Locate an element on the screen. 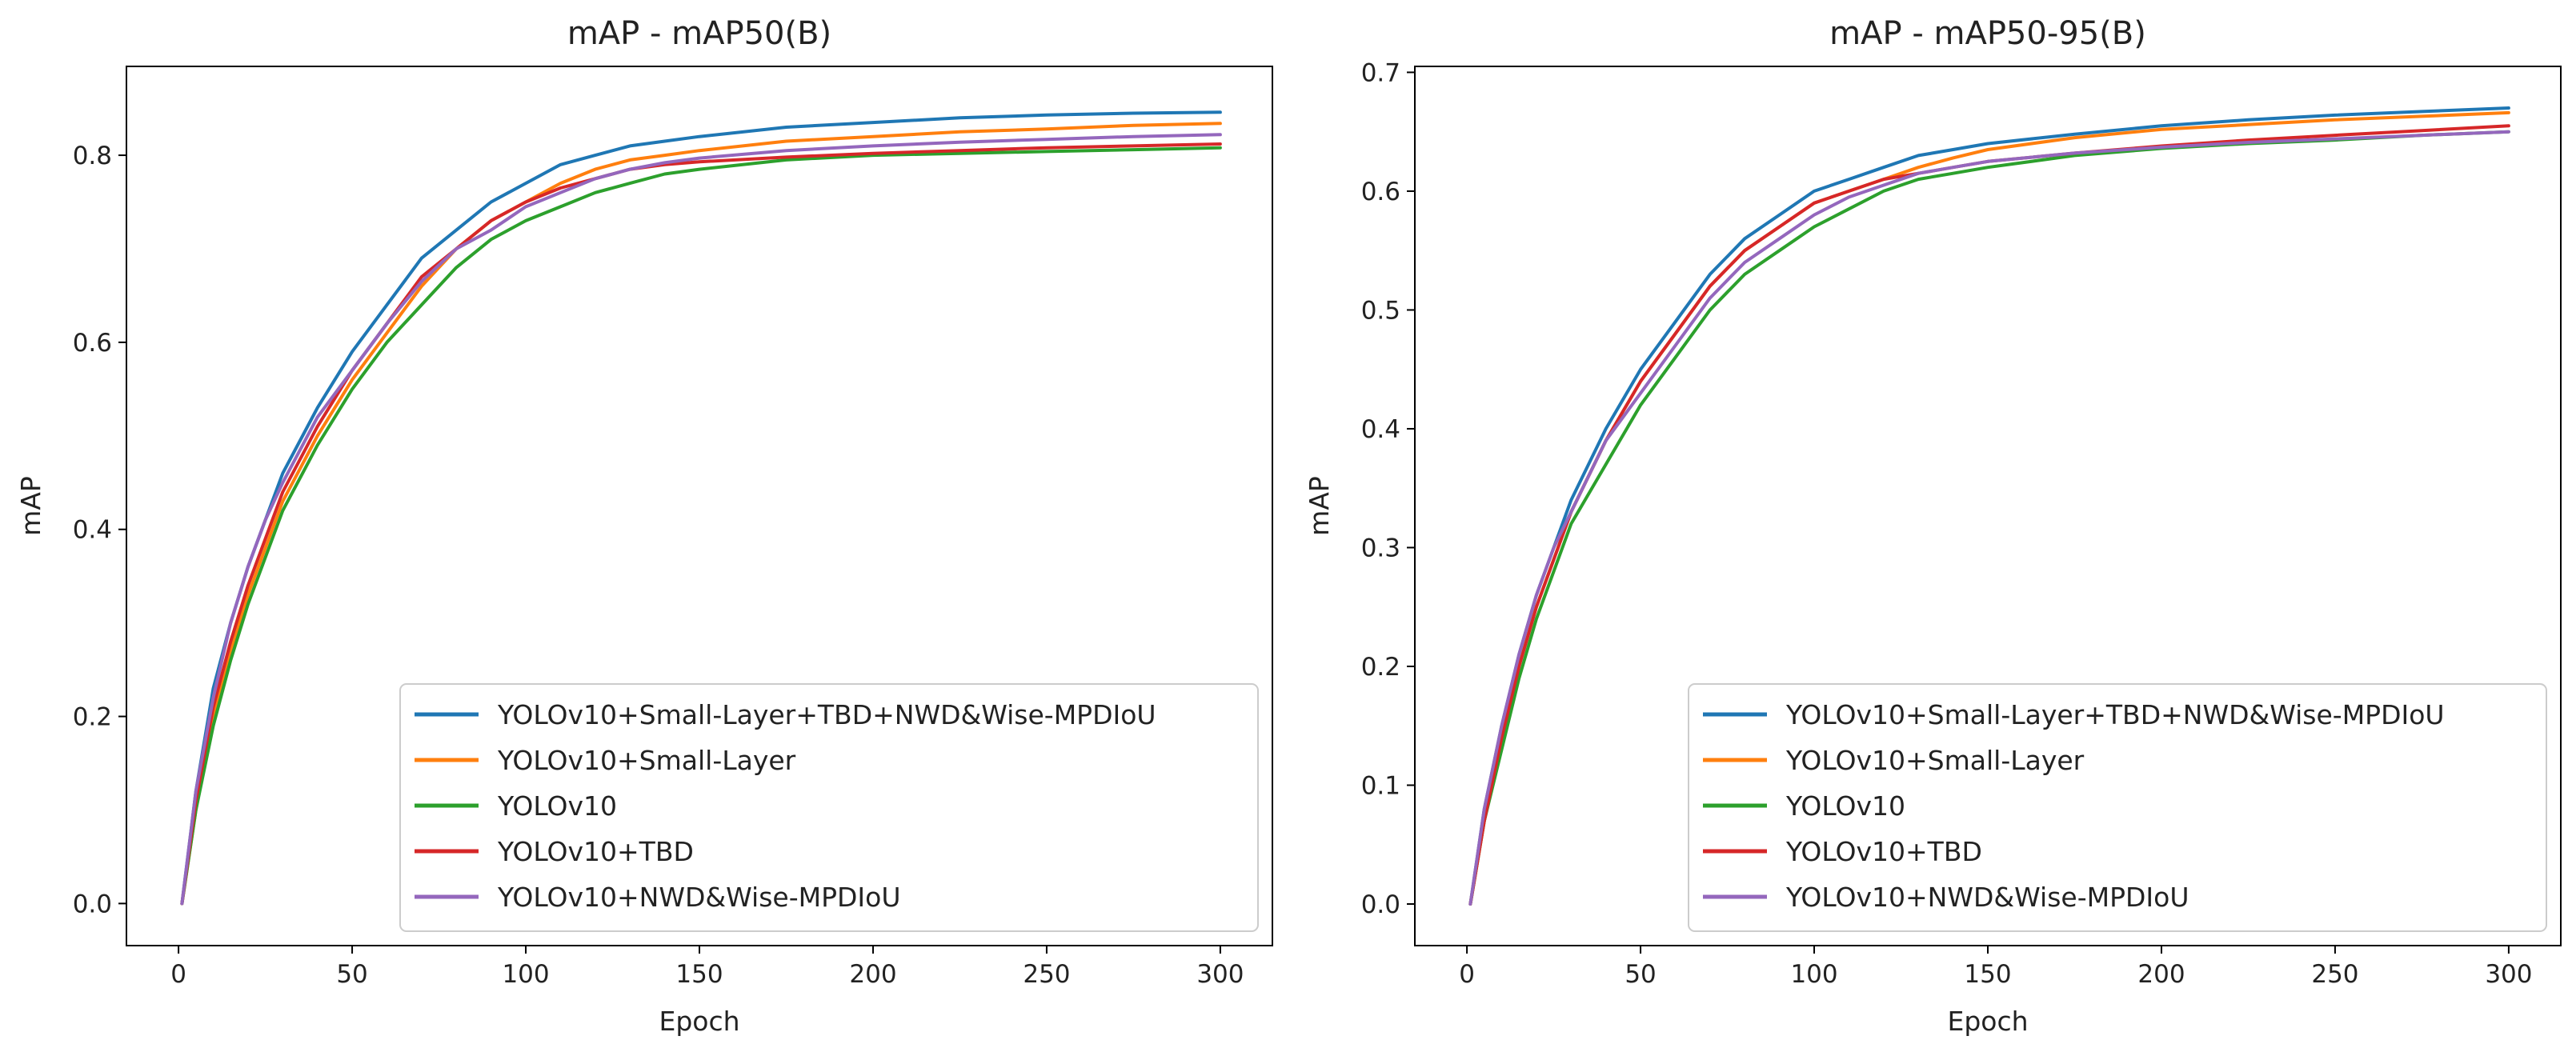 The image size is (2576, 1048). y-tick-label: 0.1 is located at coordinates (1380, 786).